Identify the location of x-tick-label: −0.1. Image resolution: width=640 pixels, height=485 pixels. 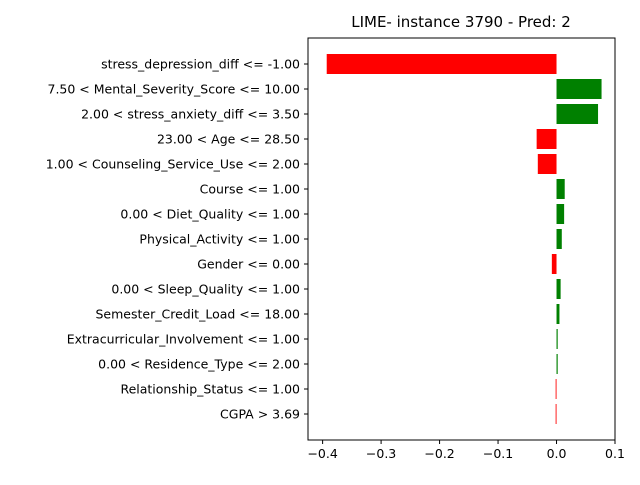
(498, 453).